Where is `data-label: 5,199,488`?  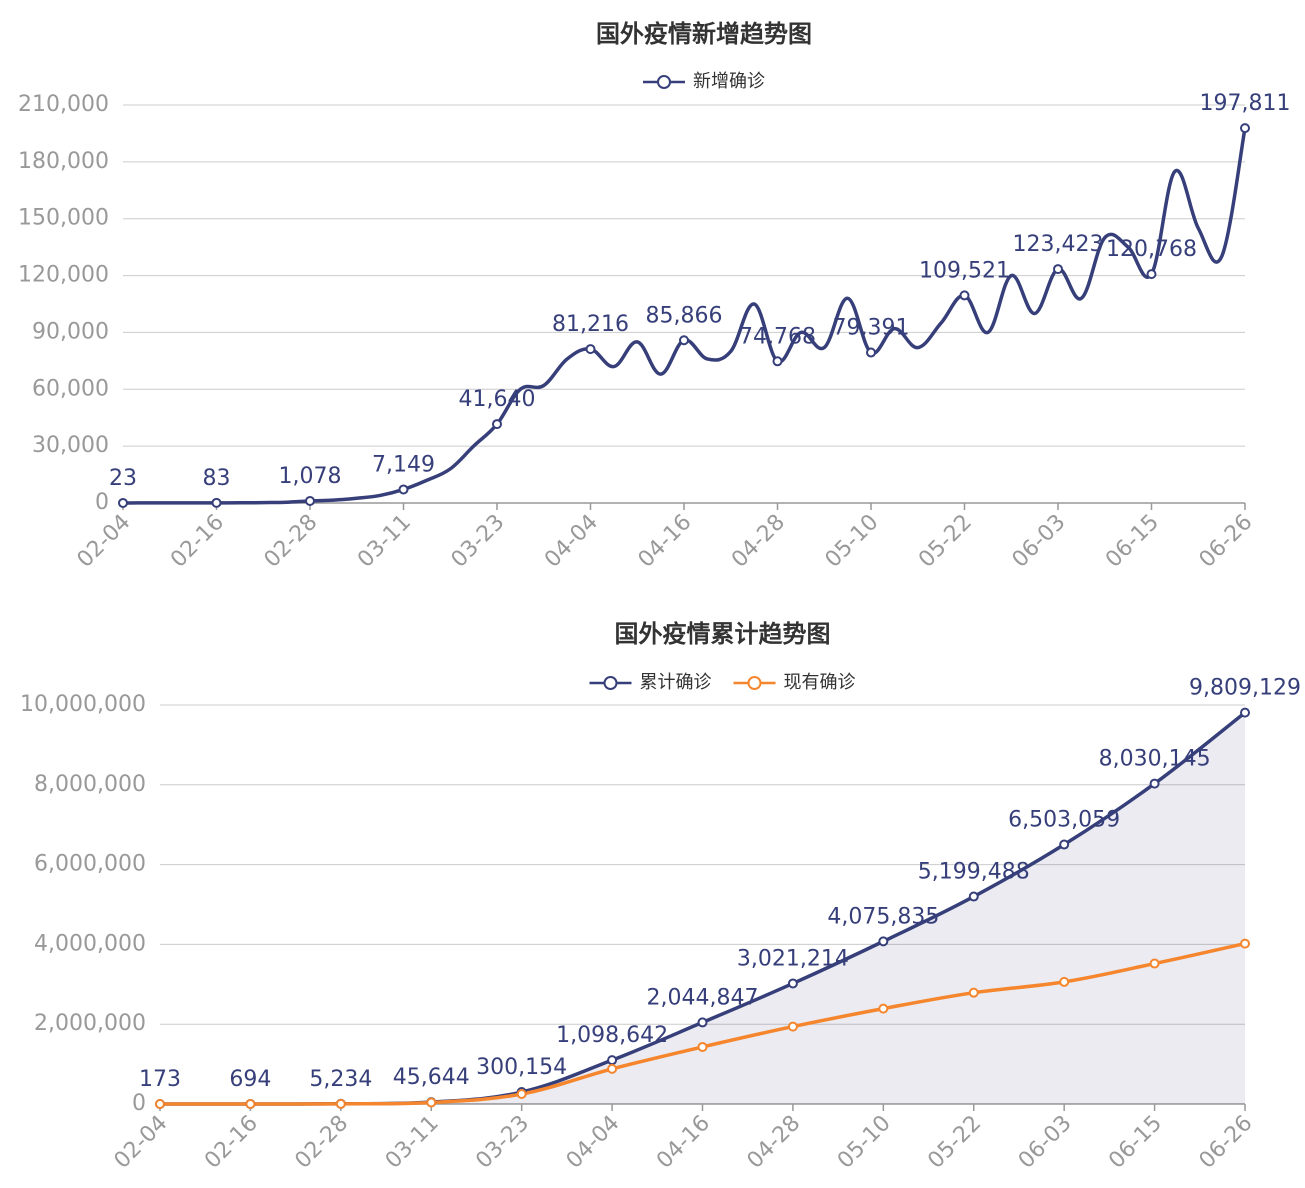 data-label: 5,199,488 is located at coordinates (974, 872).